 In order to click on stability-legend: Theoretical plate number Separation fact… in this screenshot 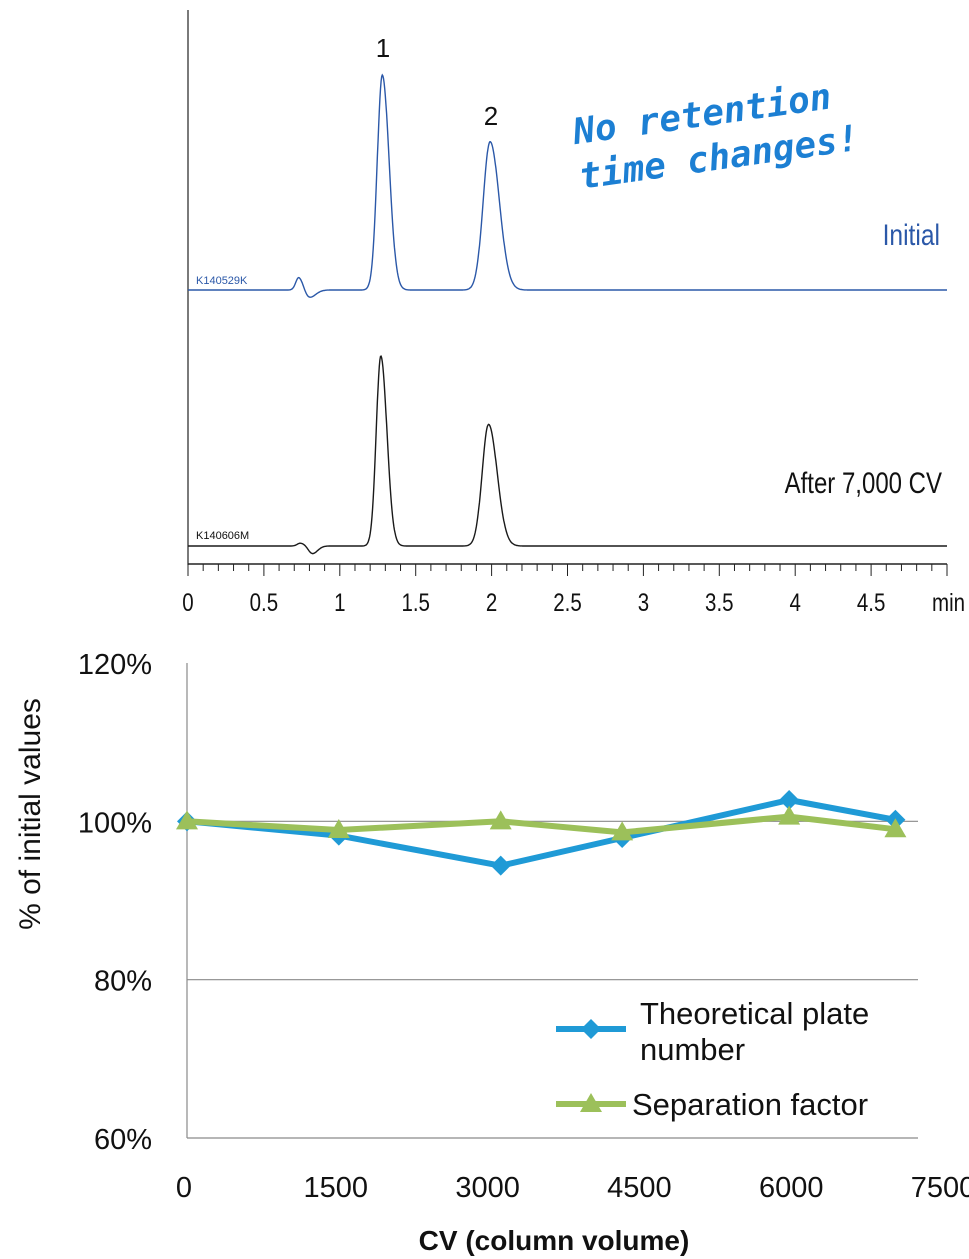, I will do `click(712, 1059)`.